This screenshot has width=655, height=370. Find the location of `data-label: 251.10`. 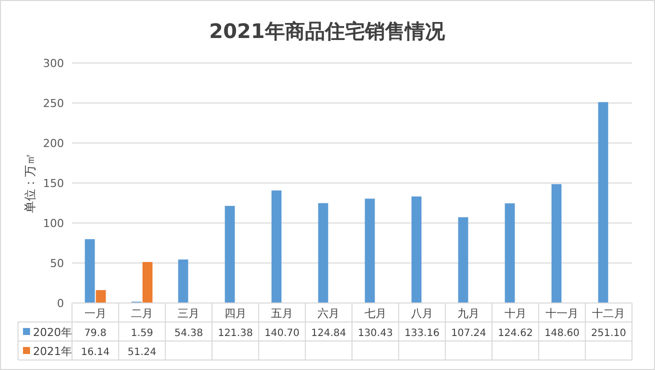

data-label: 251.10 is located at coordinates (608, 333).